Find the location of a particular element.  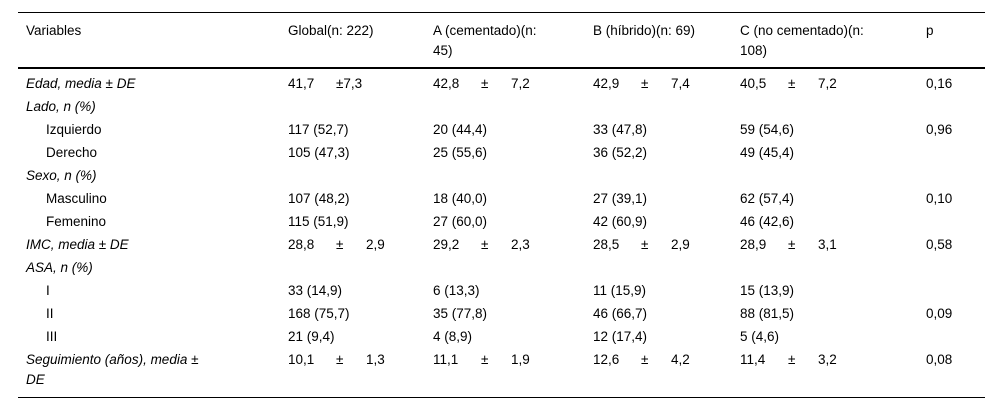

p-value-cell: 0,09 is located at coordinates (939, 313).